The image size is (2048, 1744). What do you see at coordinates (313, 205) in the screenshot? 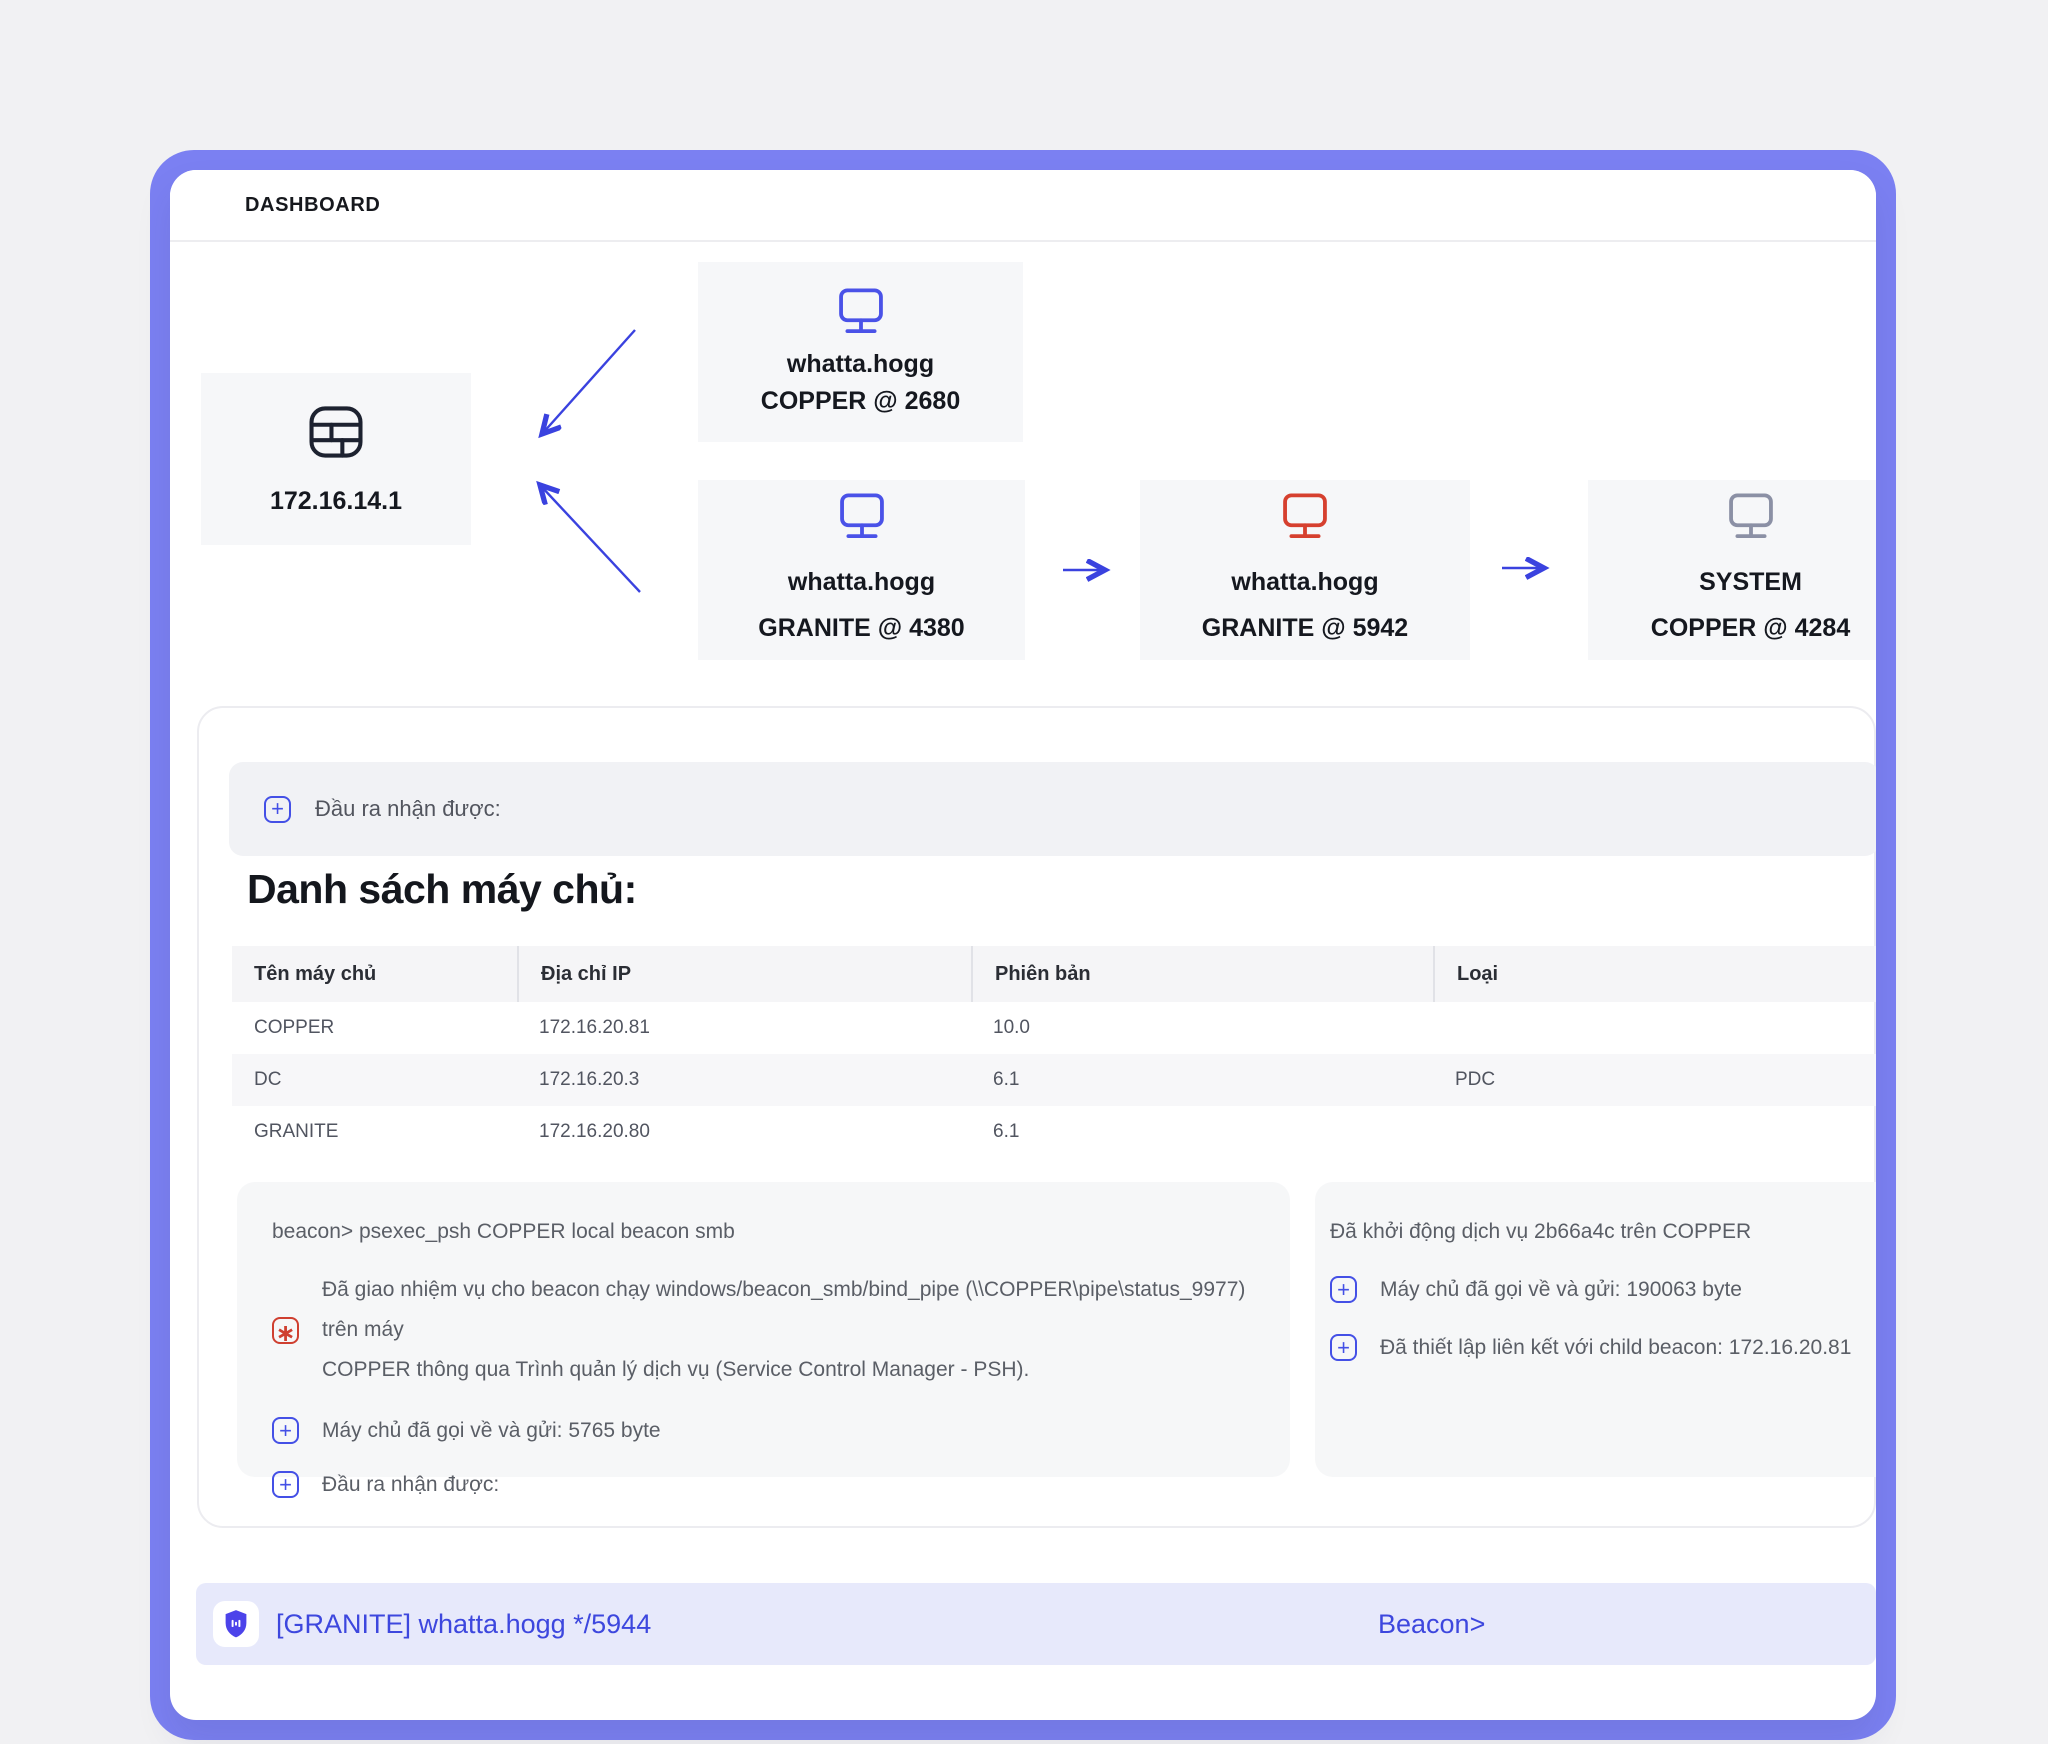
I see `page-title: DASHBOARD` at bounding box center [313, 205].